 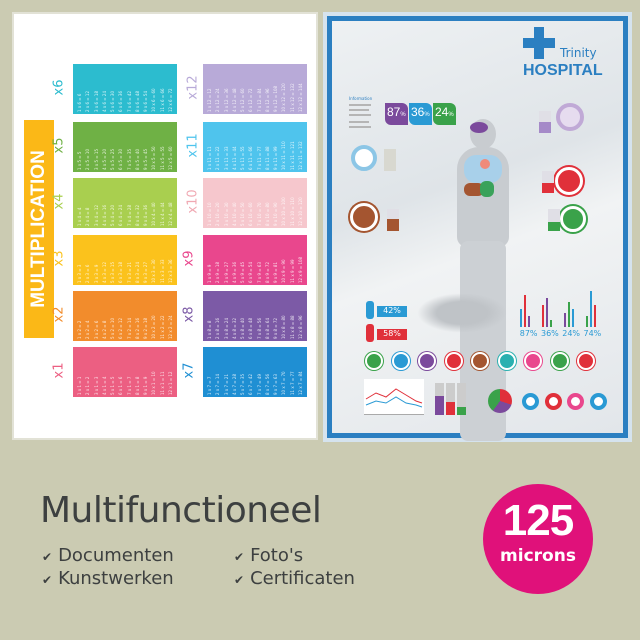 What do you see at coordinates (104, 159) in the screenshot?
I see `table-line: 4 x 5 = 20` at bounding box center [104, 159].